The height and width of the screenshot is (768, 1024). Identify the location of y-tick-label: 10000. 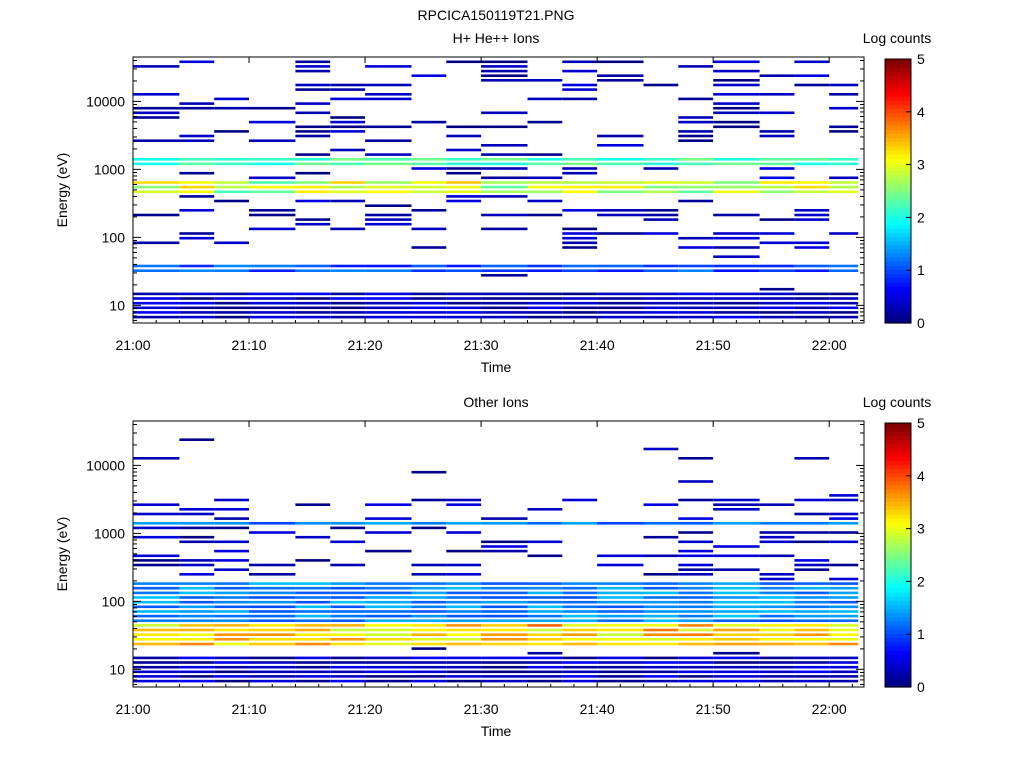
(105, 465).